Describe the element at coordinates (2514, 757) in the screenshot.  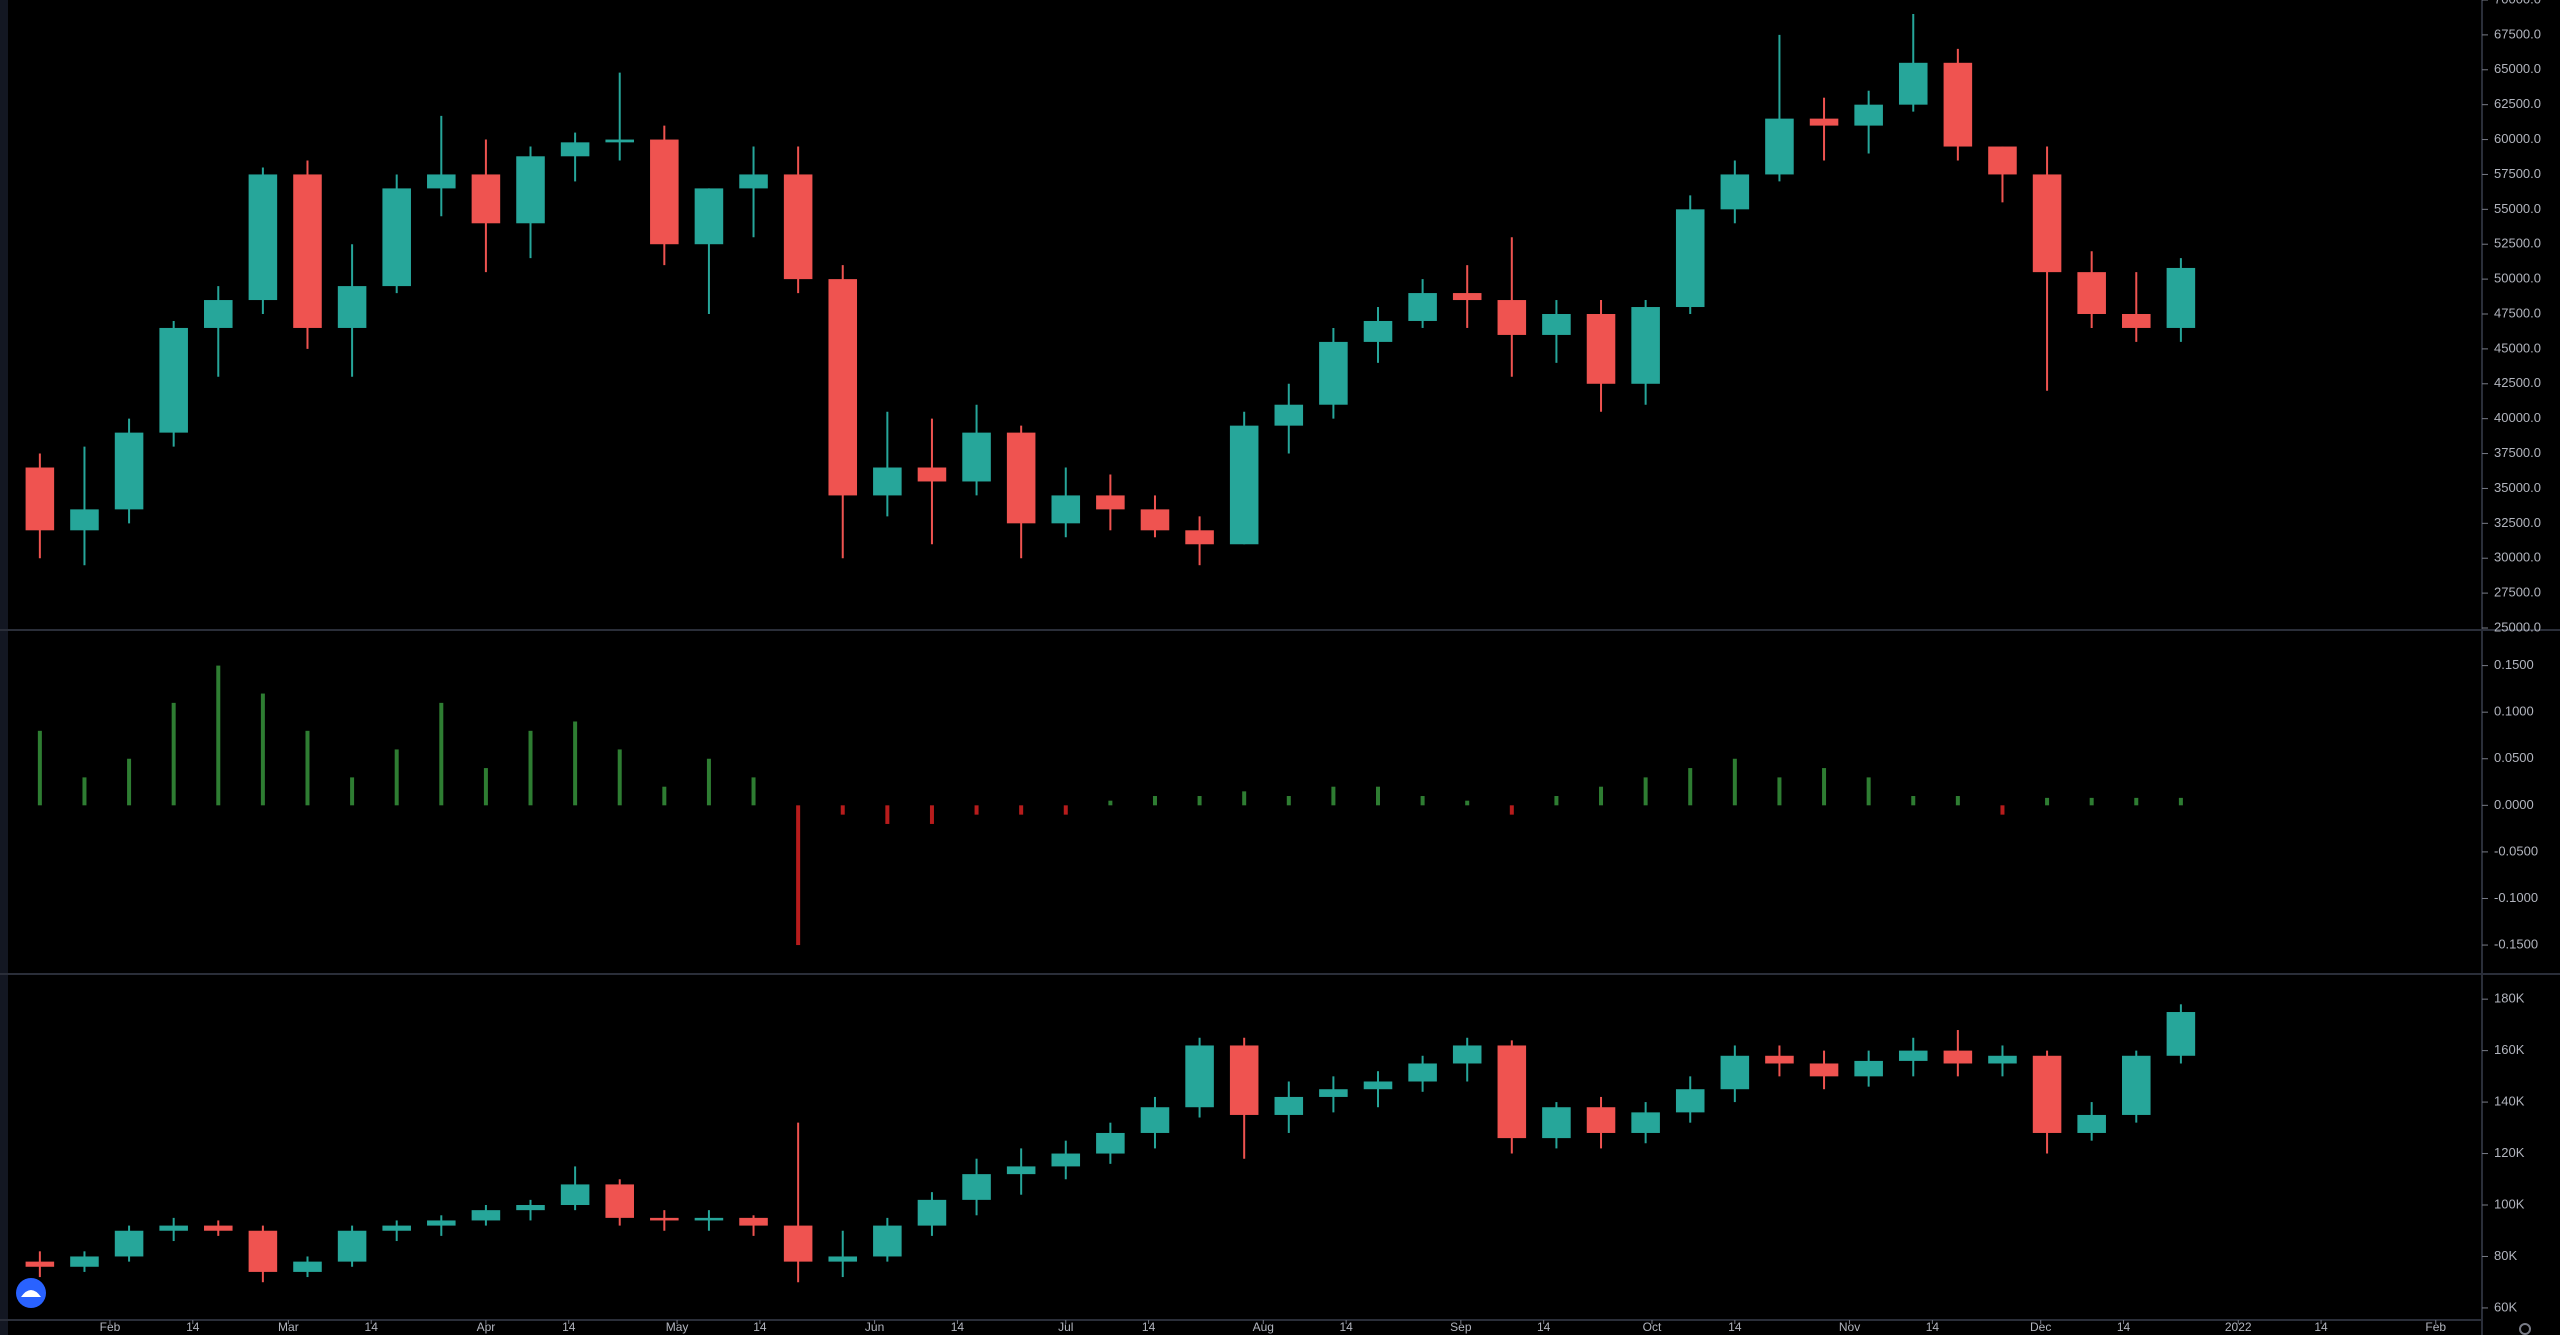
I see `y-tick-label: 0.0500` at that location.